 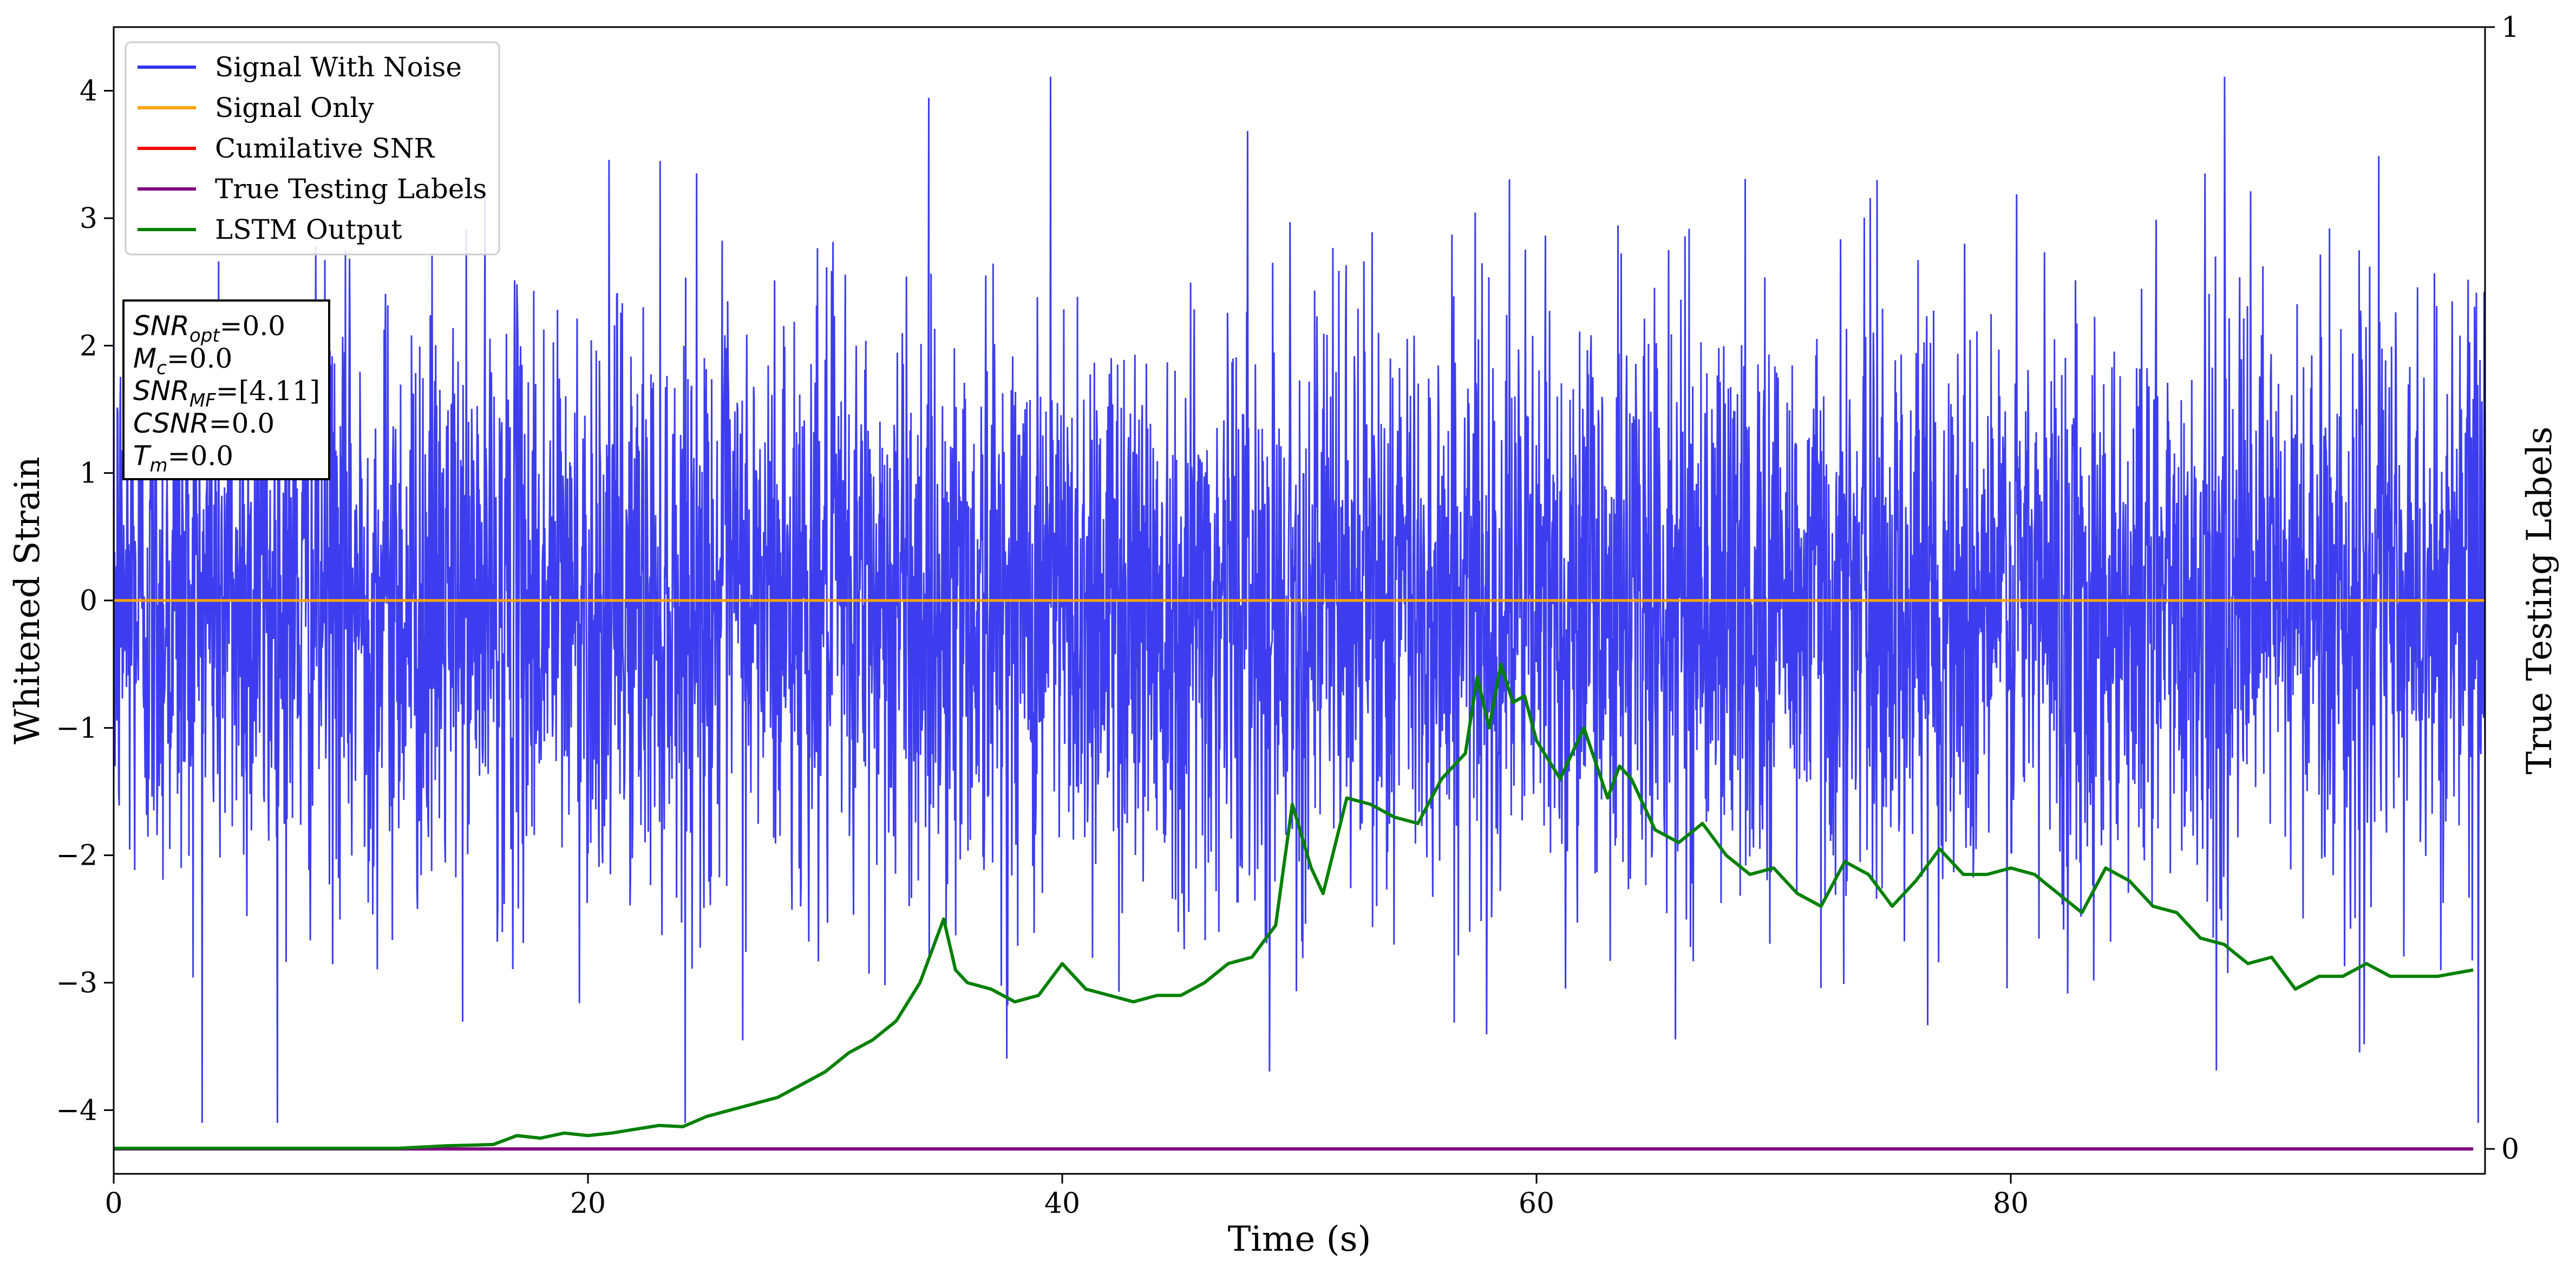 I want to click on x-tick-label: 20, so click(x=588, y=1203).